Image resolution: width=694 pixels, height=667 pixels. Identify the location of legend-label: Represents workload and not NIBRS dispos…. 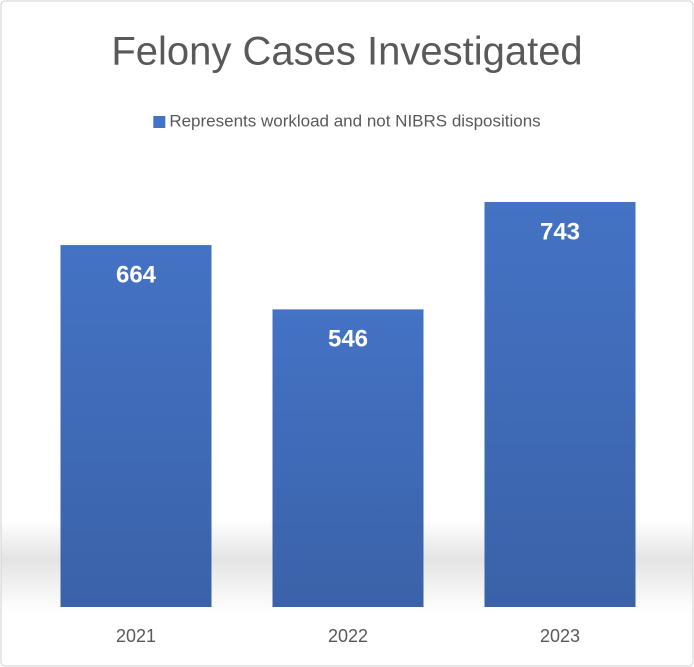
(354, 120).